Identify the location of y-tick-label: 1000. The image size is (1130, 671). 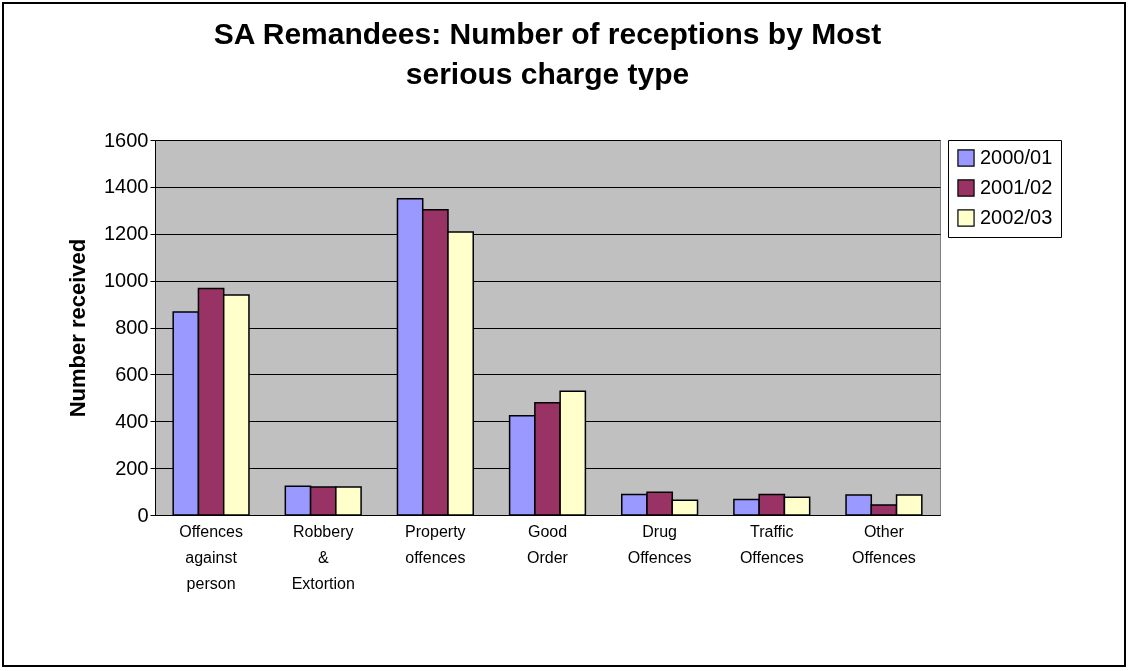
(126, 280).